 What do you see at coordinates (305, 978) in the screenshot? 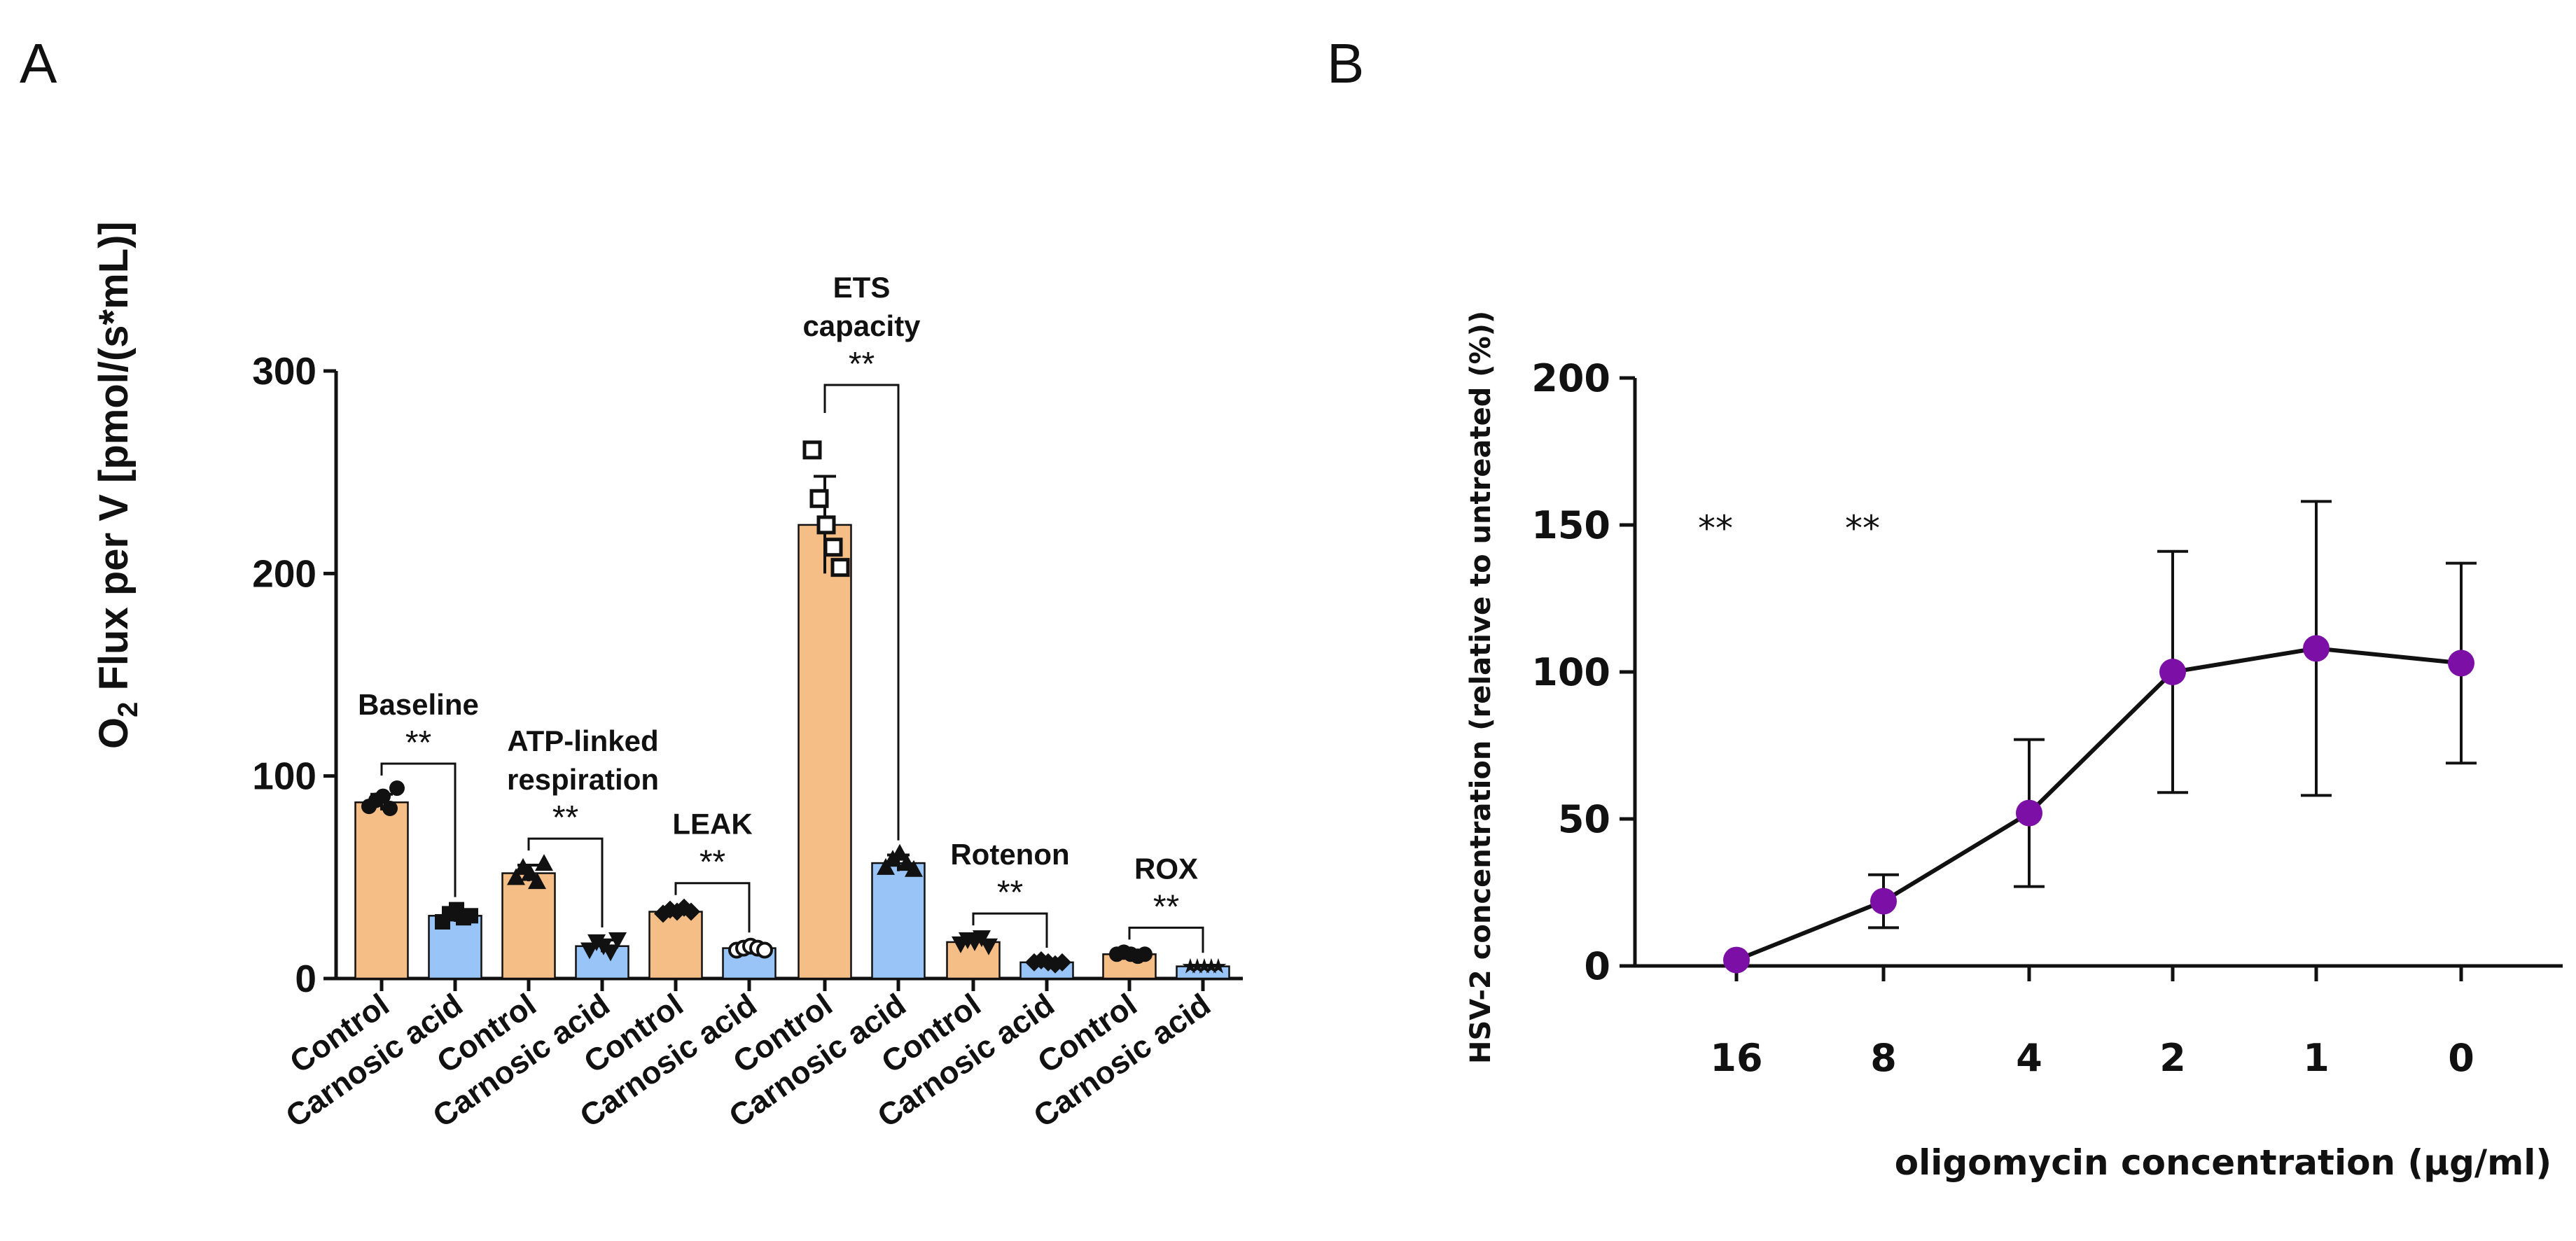
I see `y-tick-label-a: 0` at bounding box center [305, 978].